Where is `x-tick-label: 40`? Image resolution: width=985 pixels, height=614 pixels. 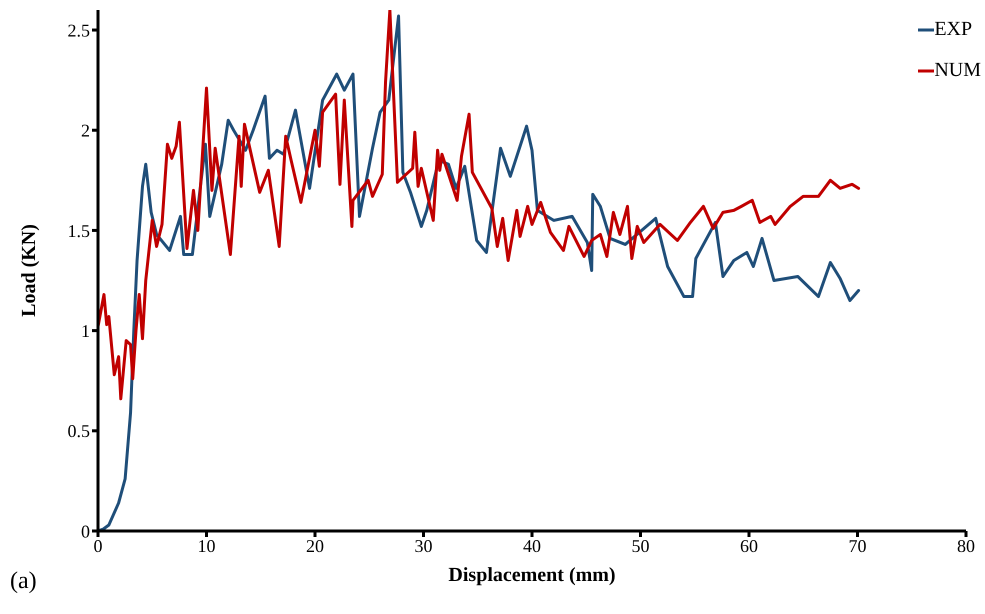 x-tick-label: 40 is located at coordinates (532, 546).